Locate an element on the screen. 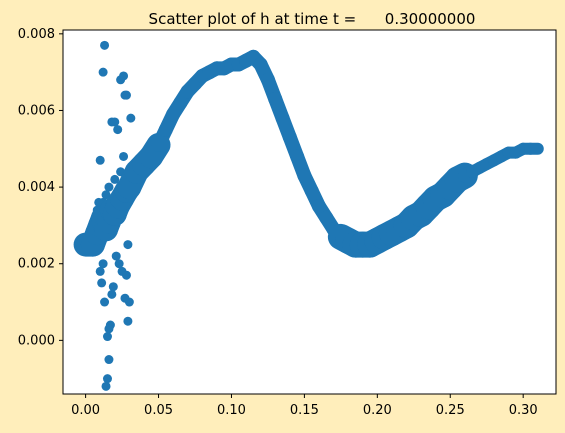 The width and height of the screenshot is (565, 433). x-tick-label: 0.20 is located at coordinates (377, 410).